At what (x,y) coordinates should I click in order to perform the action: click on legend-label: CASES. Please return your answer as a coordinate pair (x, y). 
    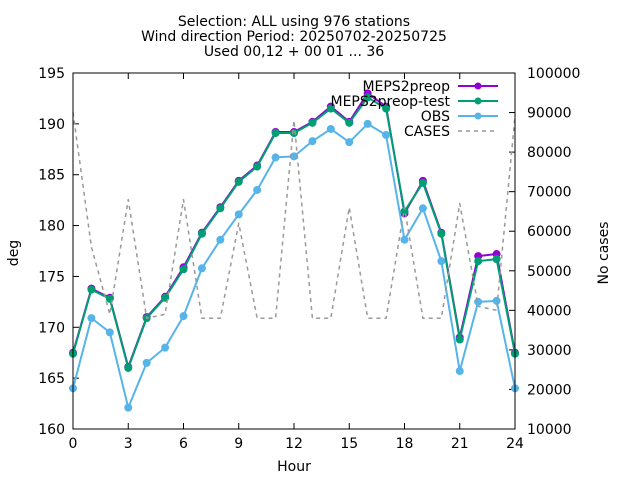
    Looking at the image, I should click on (427, 132).